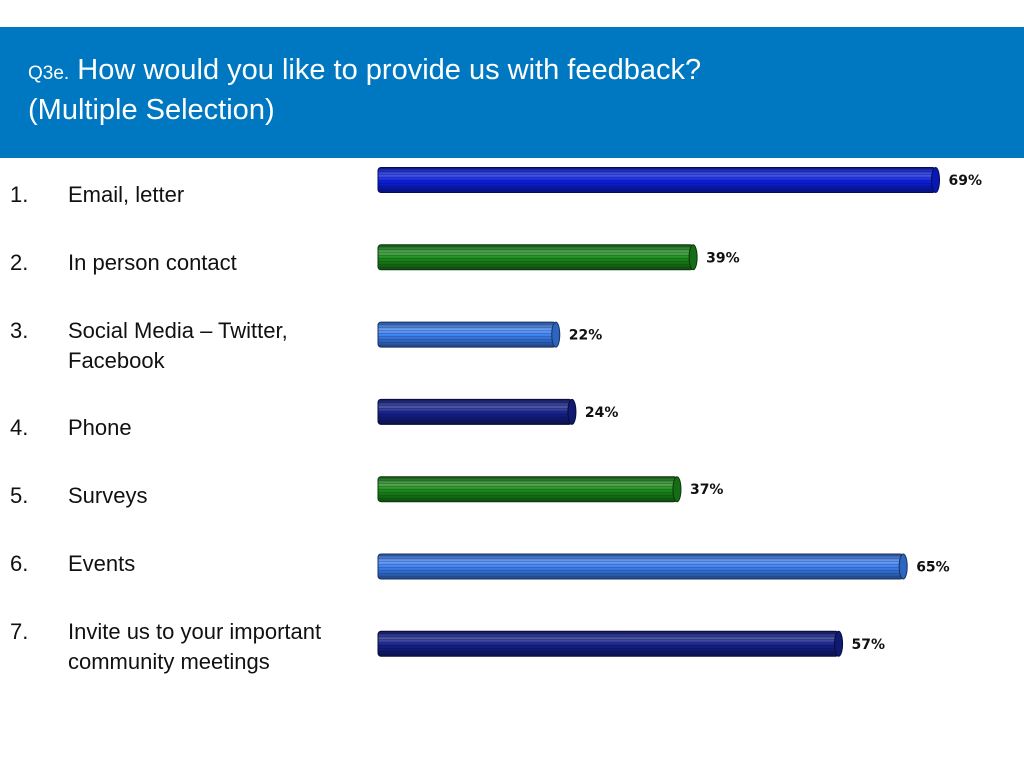 This screenshot has width=1024, height=768. Describe the element at coordinates (126, 194) in the screenshot. I see `list-item-label: Email, letter` at that location.